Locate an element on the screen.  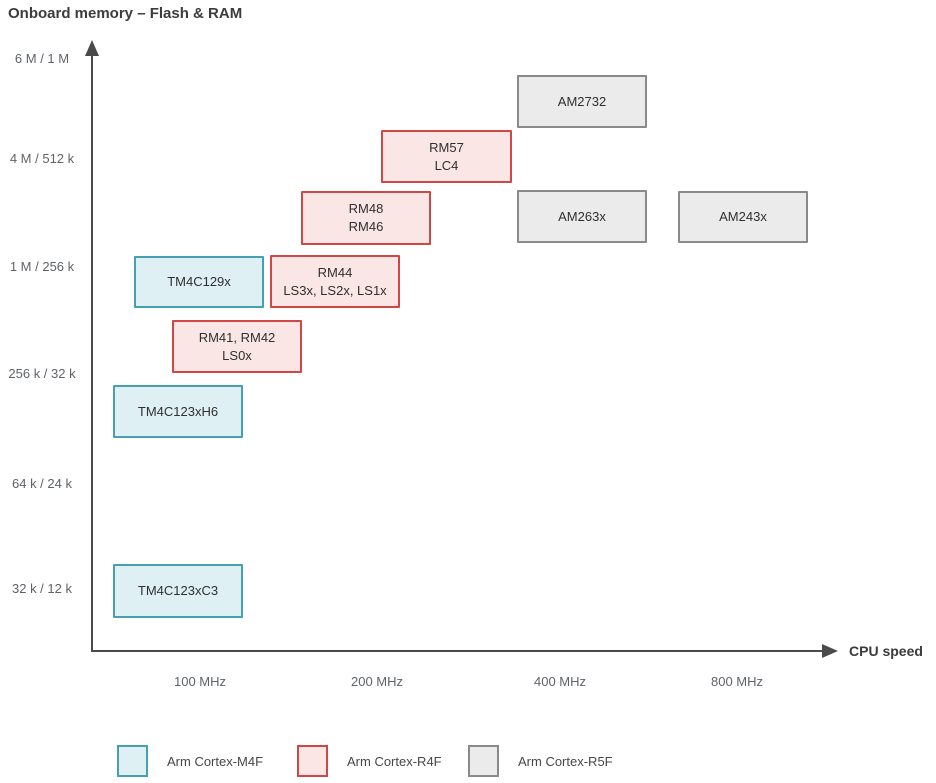
device-box-tm4c123xh6: TM4C123xH6 is located at coordinates (178, 411).